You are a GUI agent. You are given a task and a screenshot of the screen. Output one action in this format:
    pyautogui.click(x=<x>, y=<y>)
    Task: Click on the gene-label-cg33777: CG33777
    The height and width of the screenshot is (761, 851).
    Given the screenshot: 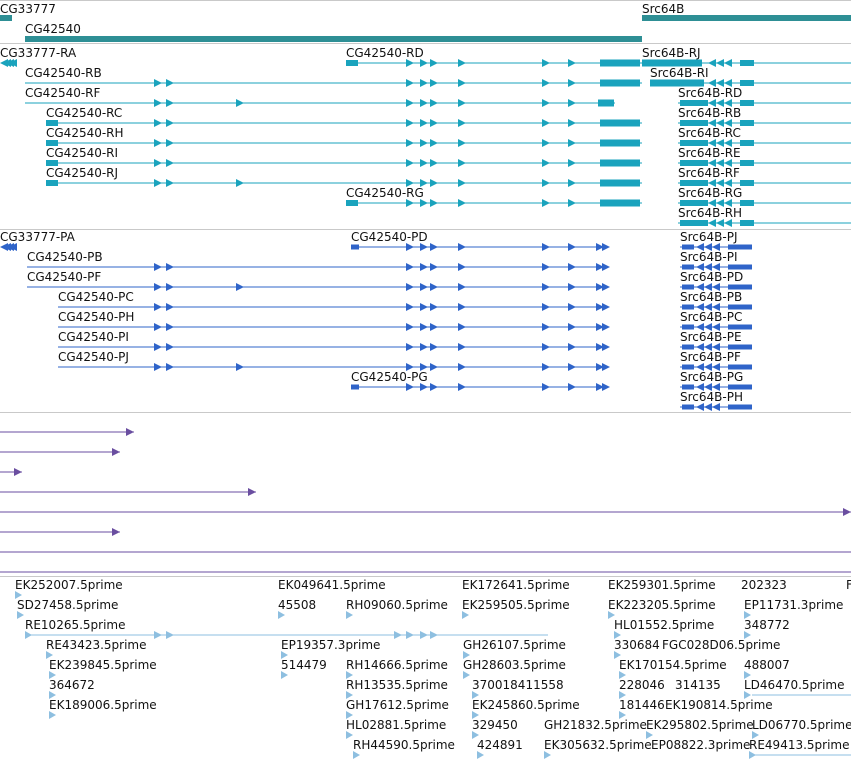 What is the action you would take?
    pyautogui.click(x=28, y=9)
    